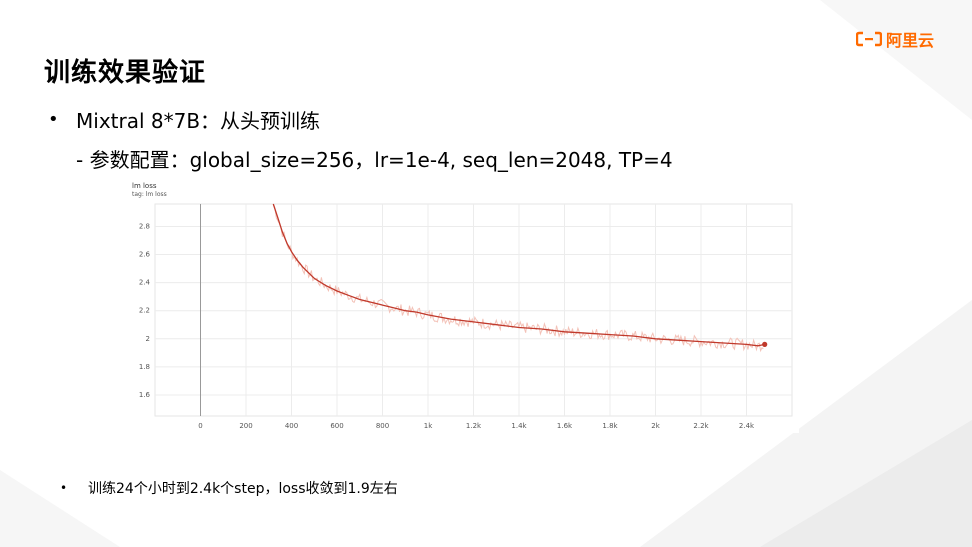 The height and width of the screenshot is (547, 972). What do you see at coordinates (382, 426) in the screenshot?
I see `x-tick-label: 800` at bounding box center [382, 426].